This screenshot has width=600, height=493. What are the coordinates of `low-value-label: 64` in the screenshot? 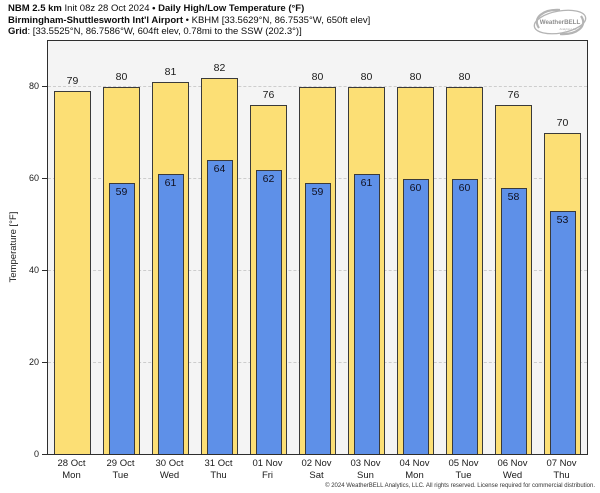 It's located at (219, 169).